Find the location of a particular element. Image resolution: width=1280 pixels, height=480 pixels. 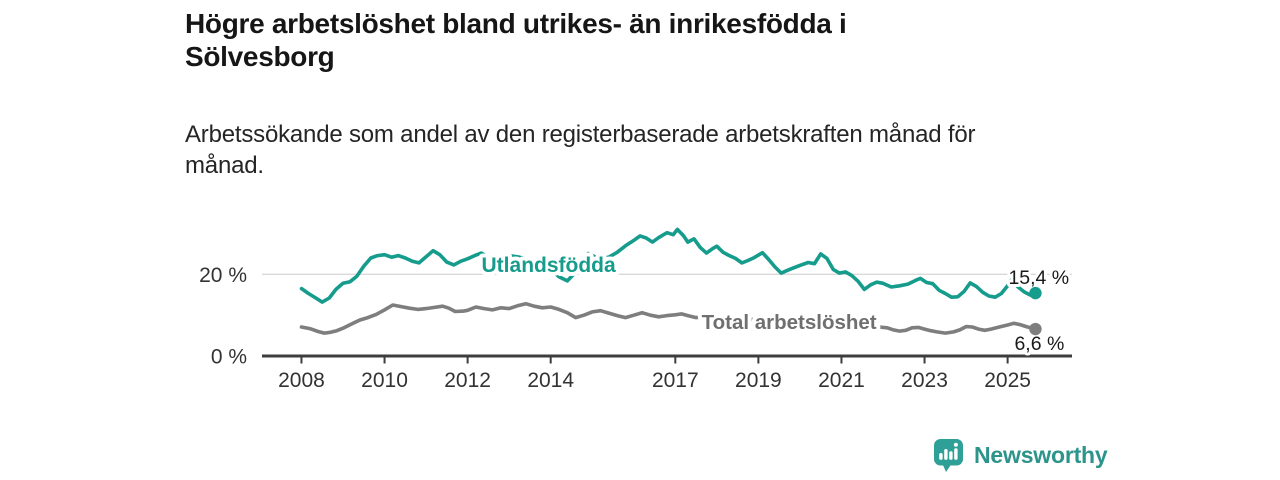

x-tick-label-2014: 2014 is located at coordinates (550, 380).